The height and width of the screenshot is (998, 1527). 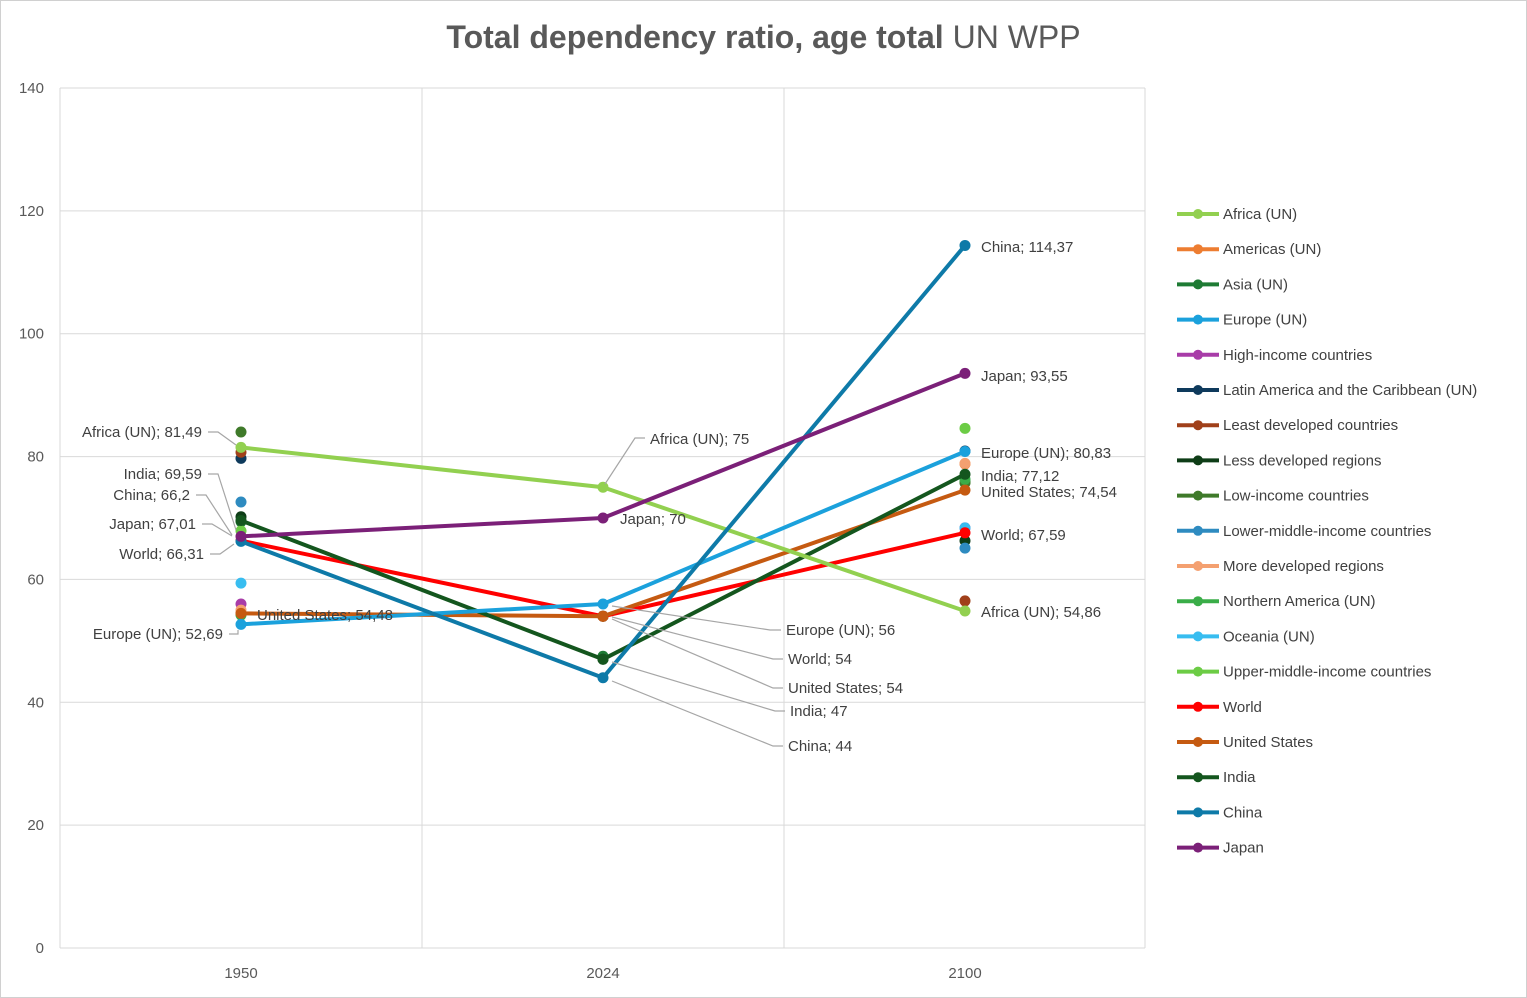 I want to click on y-tick-label: 40, so click(x=35, y=702).